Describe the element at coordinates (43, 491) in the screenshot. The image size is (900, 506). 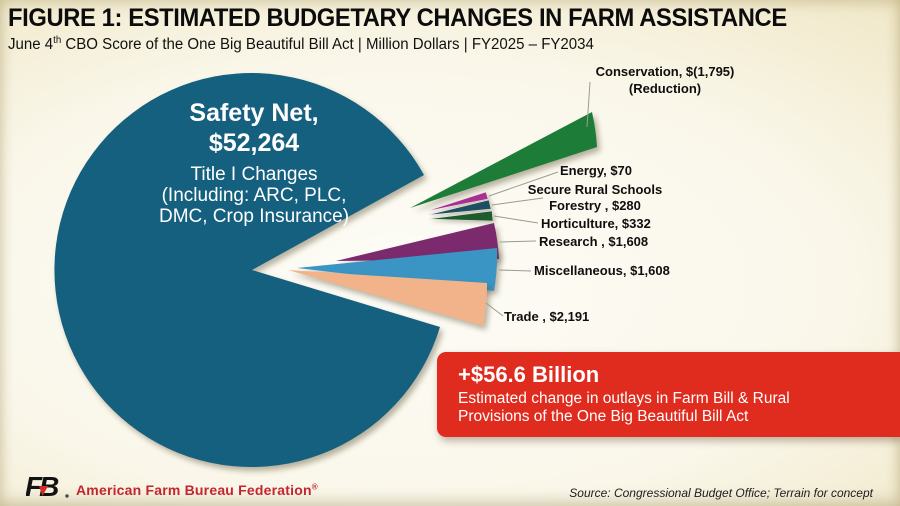
I see `afbf-logo-red-wedge` at that location.